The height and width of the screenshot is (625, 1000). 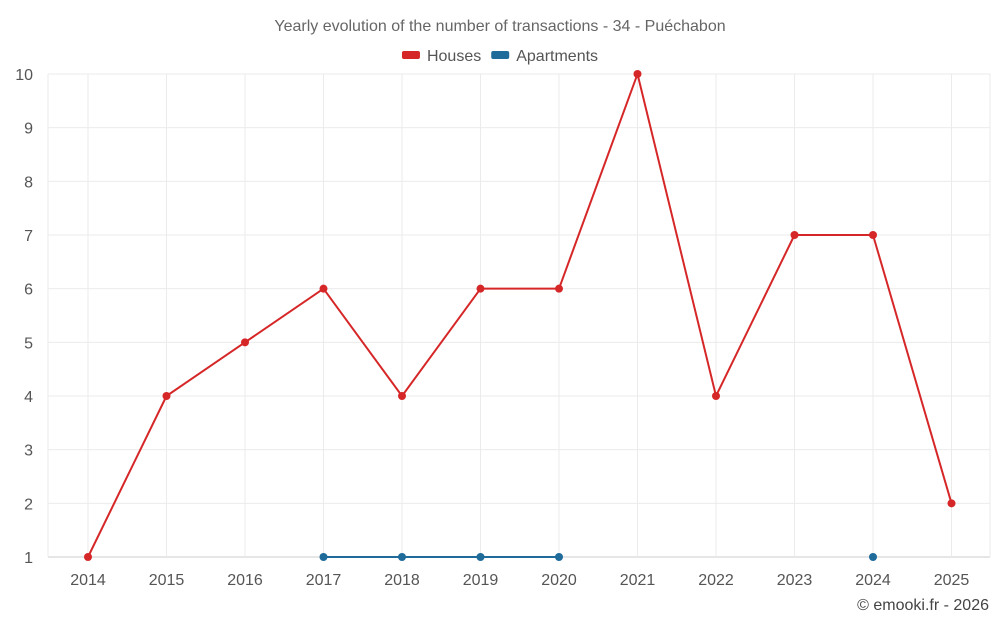 I want to click on y-tick-label: 7, so click(x=28, y=236).